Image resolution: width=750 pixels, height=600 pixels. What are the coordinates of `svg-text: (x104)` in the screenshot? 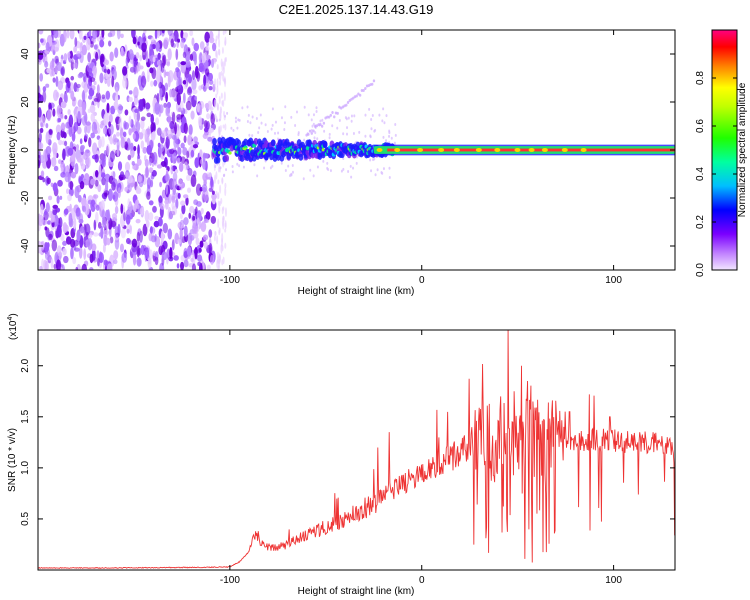 It's located at (13, 326).